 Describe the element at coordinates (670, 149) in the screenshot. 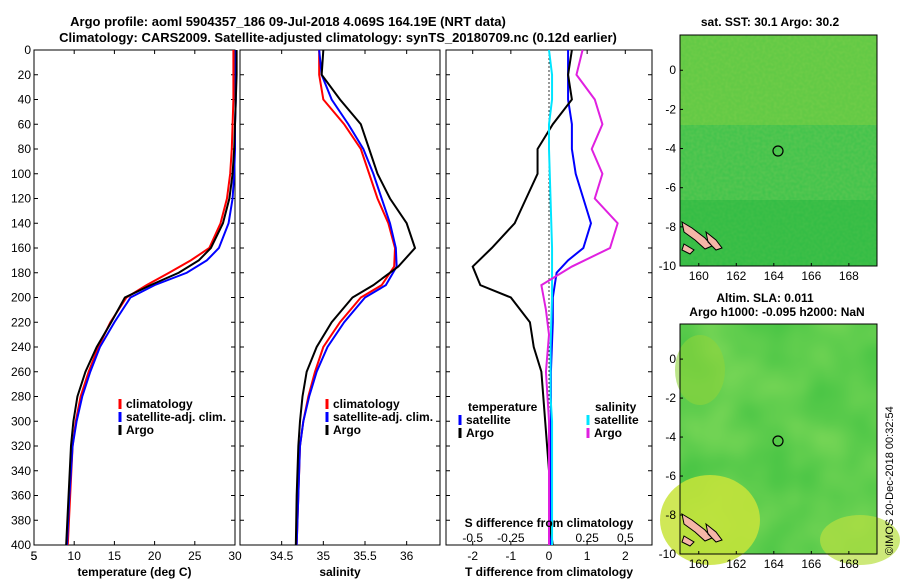

I see `sst-map-ytick-label: -4` at that location.